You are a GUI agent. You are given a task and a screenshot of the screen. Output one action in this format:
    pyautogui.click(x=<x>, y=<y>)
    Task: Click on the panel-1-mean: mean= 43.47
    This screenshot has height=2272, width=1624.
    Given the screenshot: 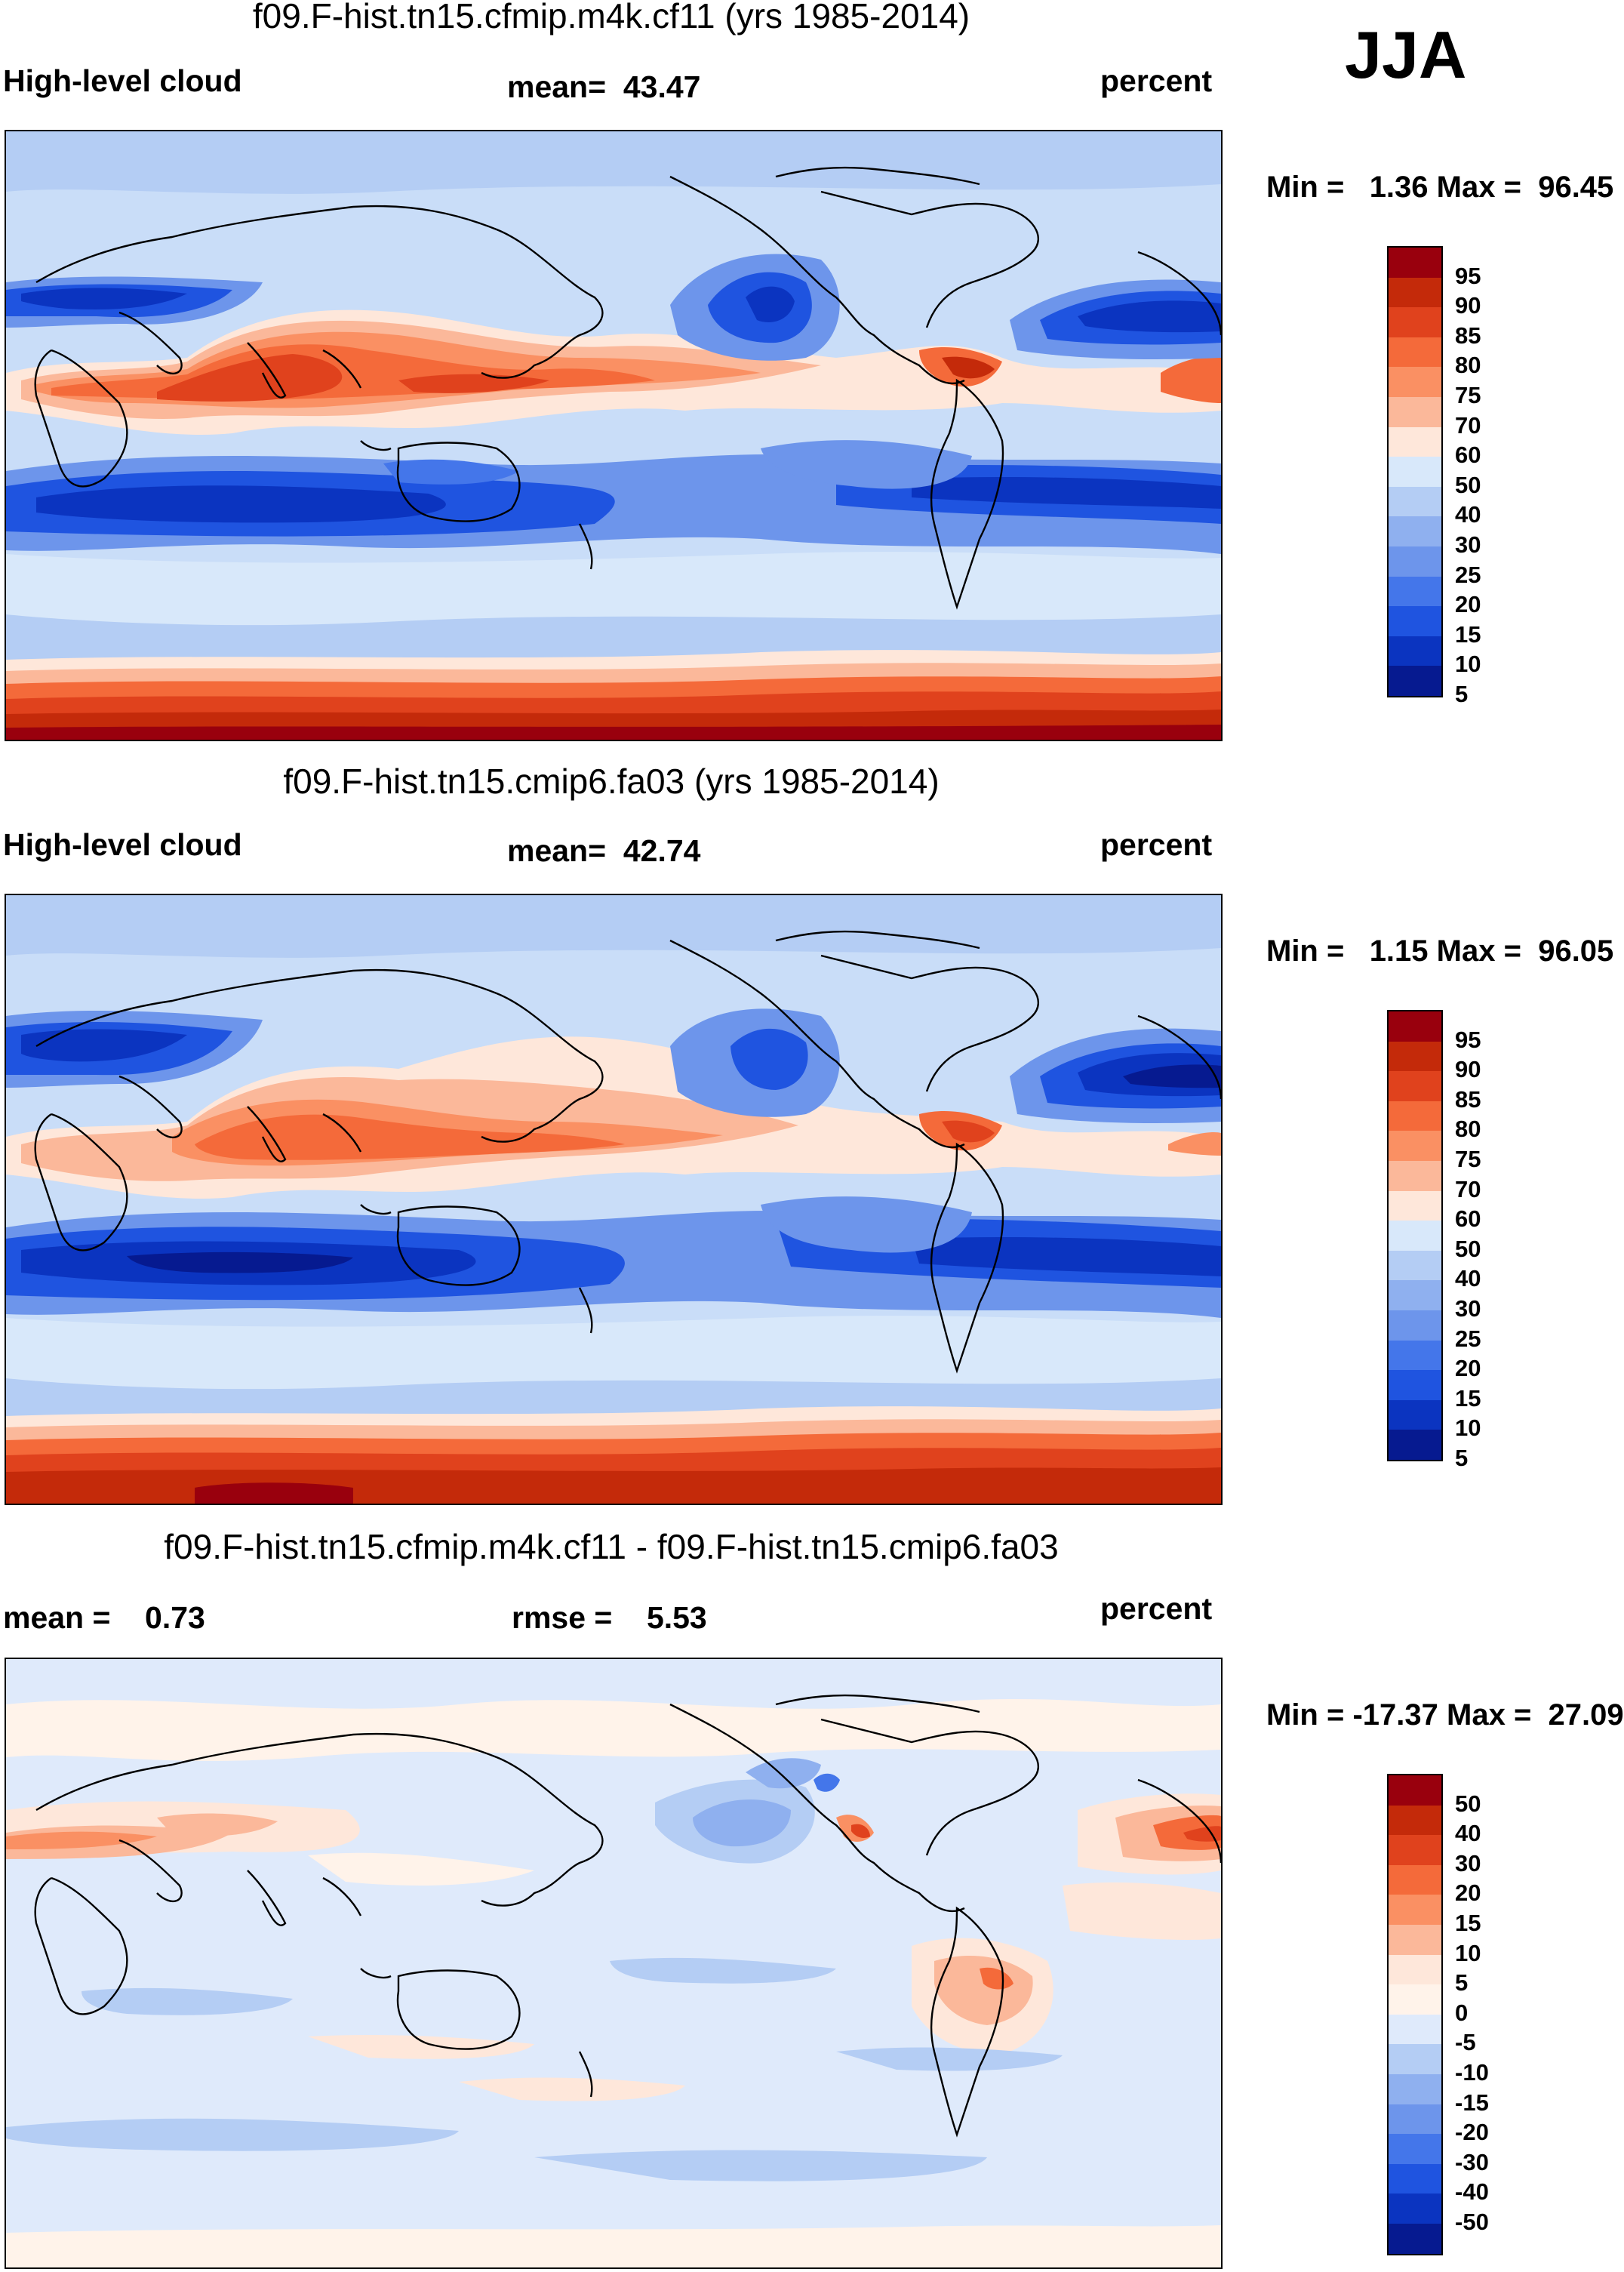 What is the action you would take?
    pyautogui.click(x=603, y=87)
    